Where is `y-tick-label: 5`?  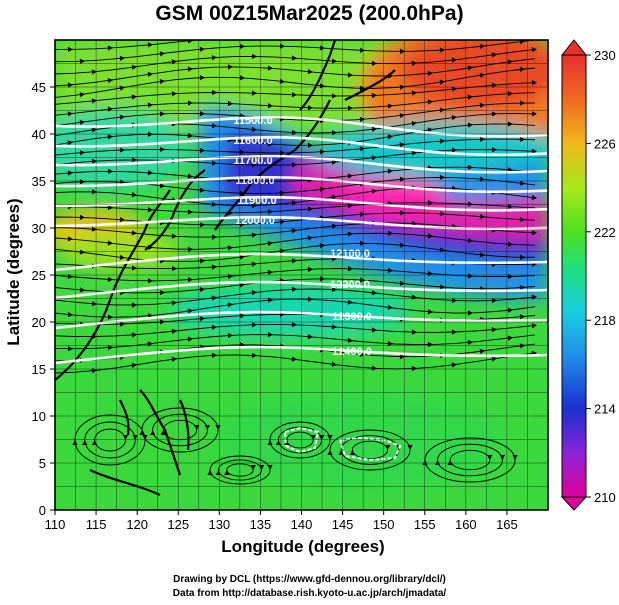
y-tick-label: 5 is located at coordinates (42, 463).